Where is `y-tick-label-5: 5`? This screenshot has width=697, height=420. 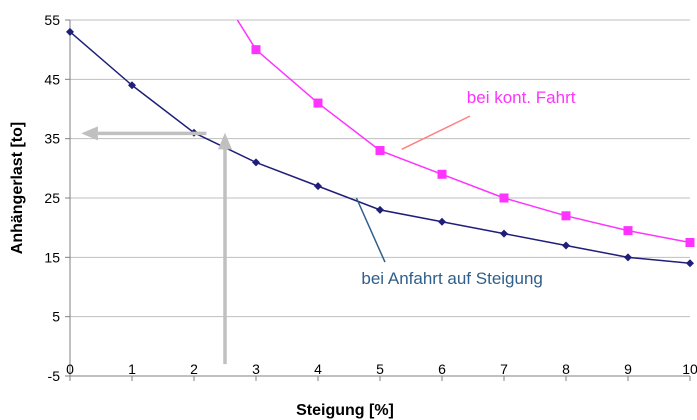 y-tick-label-5: 5 is located at coordinates (56, 317).